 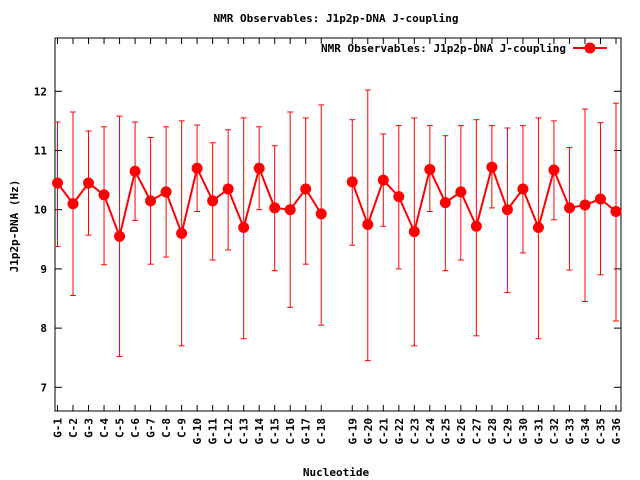 I want to click on x-tick-label: C-32, so click(x=554, y=431).